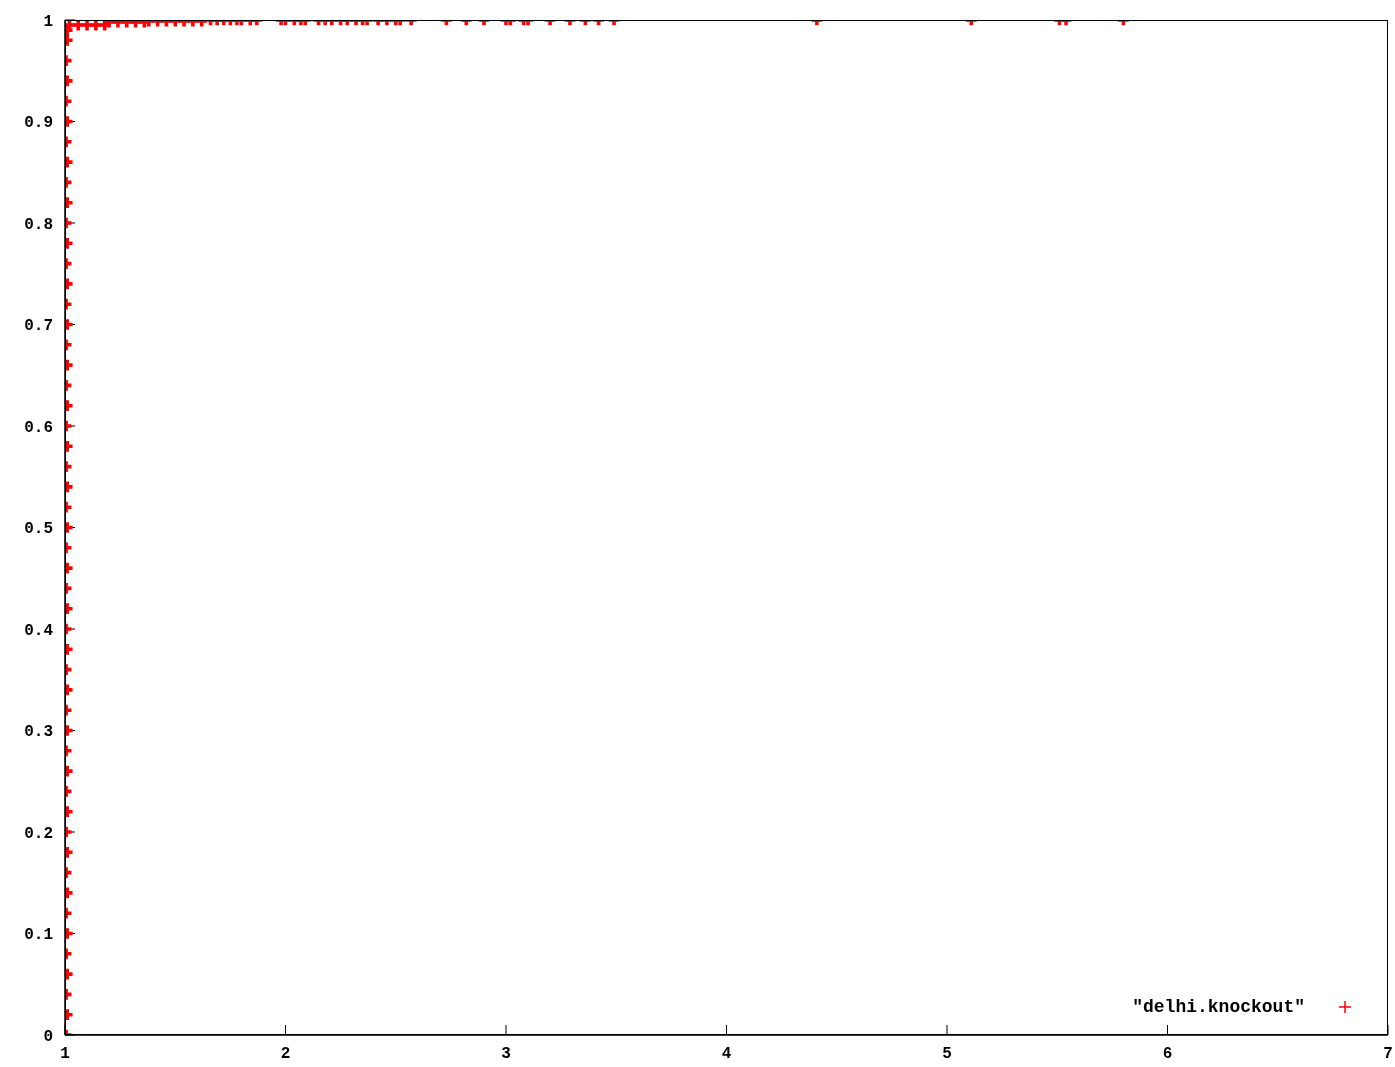 This screenshot has width=1395, height=1067. What do you see at coordinates (38, 529) in the screenshot?
I see `y-tick-label: 0.5` at bounding box center [38, 529].